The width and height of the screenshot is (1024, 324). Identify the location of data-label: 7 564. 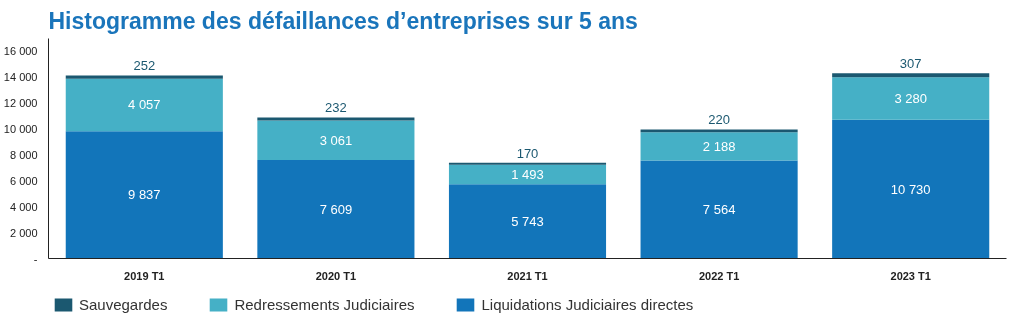
(719, 210).